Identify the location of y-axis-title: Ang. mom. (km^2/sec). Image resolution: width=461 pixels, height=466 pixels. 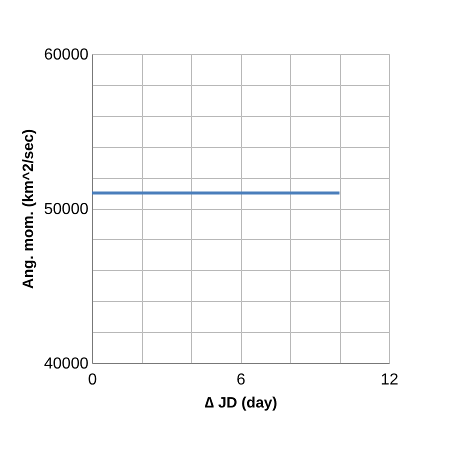
(29, 209).